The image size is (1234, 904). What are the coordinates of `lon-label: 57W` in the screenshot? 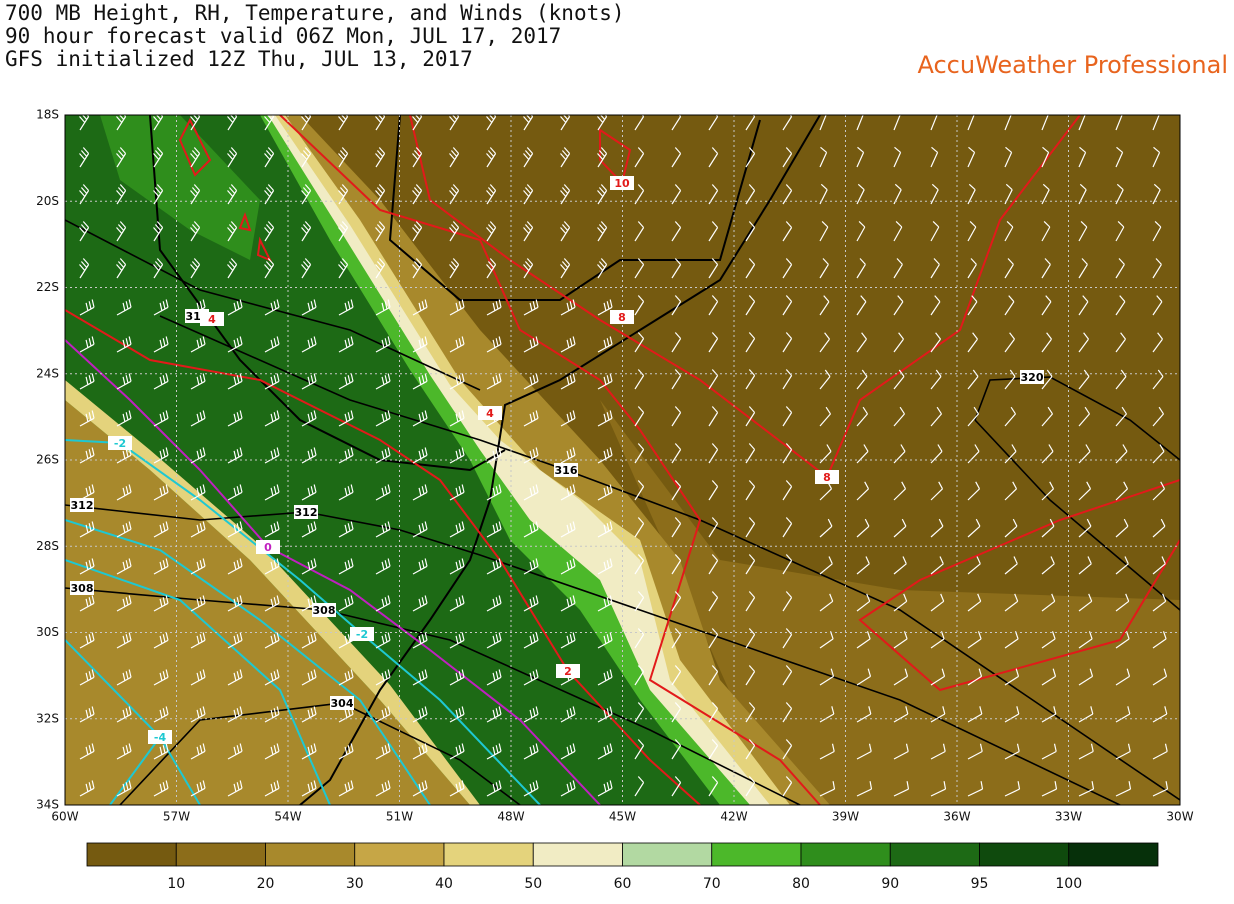 It's located at (176, 817).